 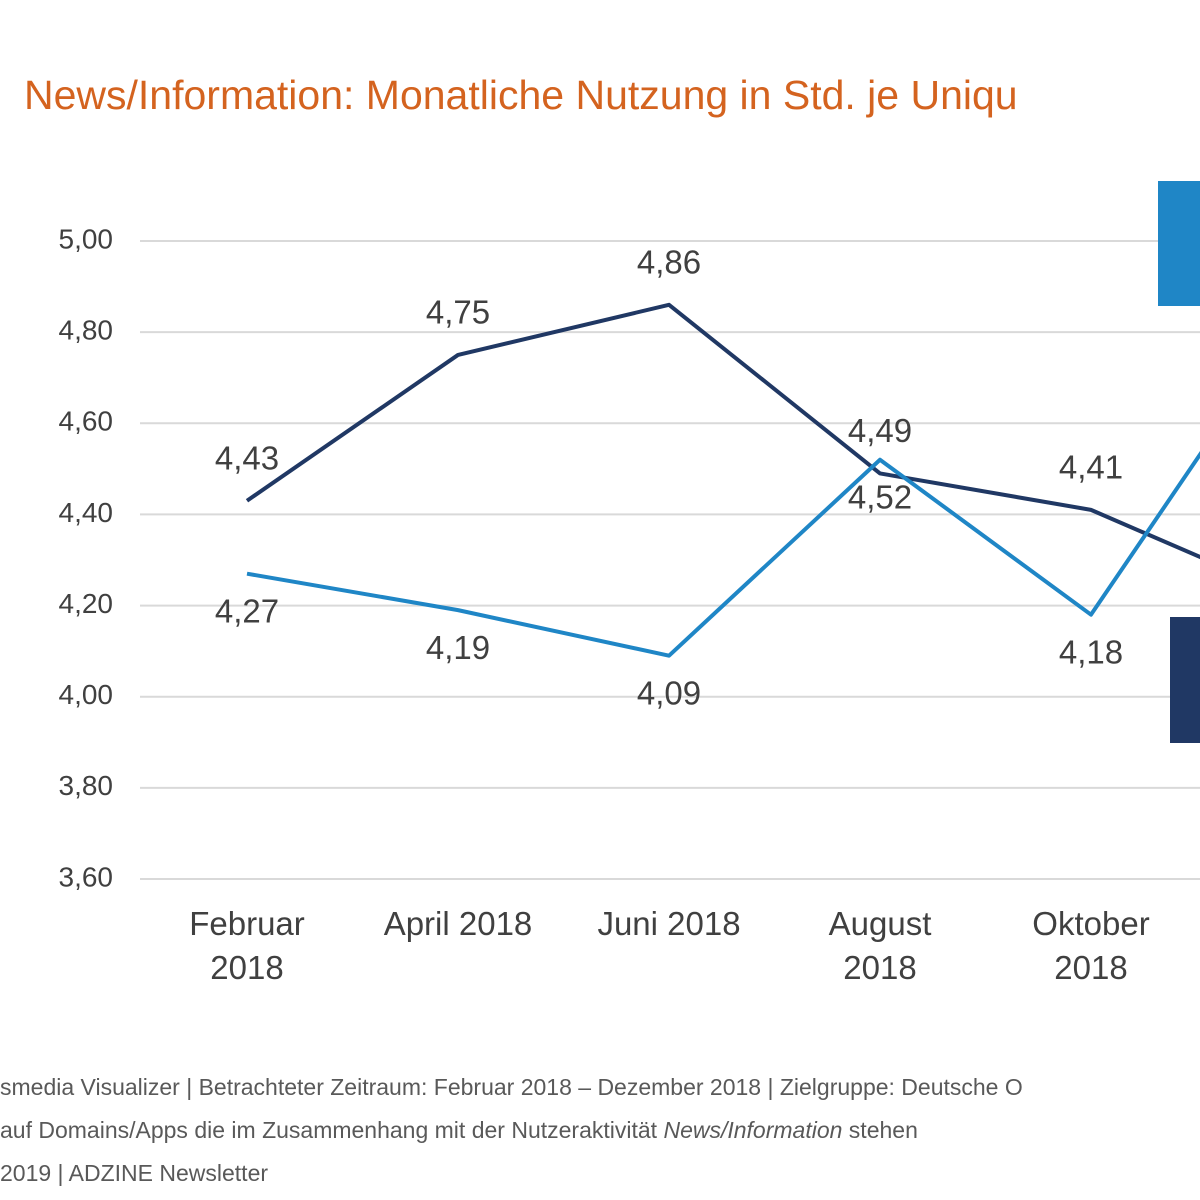 I want to click on y-tick-label: 3,60, so click(x=86, y=876).